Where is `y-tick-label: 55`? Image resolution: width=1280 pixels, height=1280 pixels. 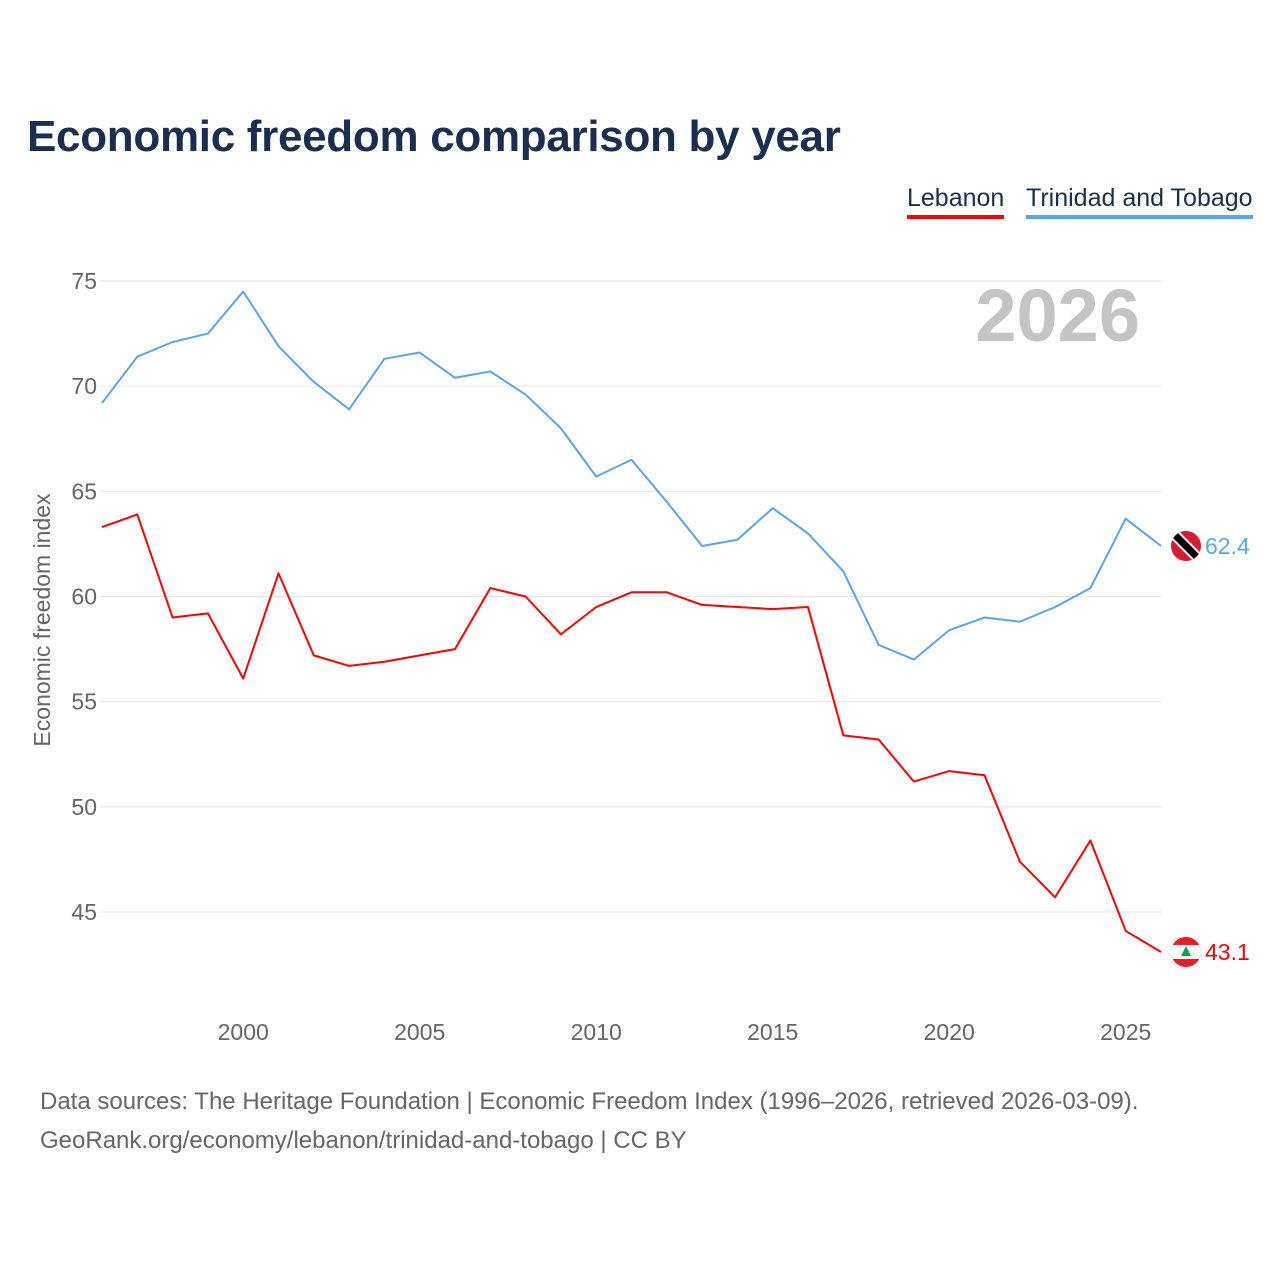
y-tick-label: 55 is located at coordinates (84, 702).